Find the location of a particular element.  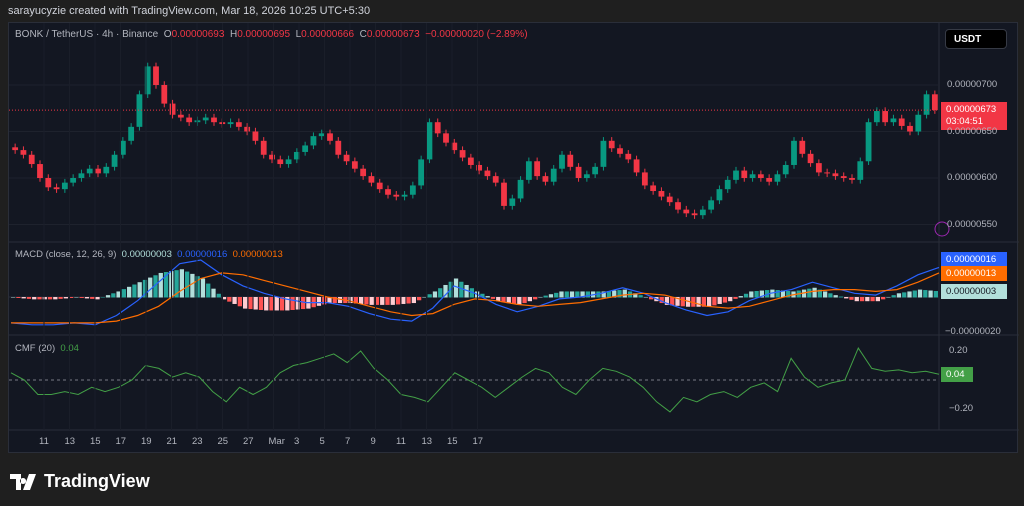

time-axis-tick: 13 is located at coordinates (70, 441).